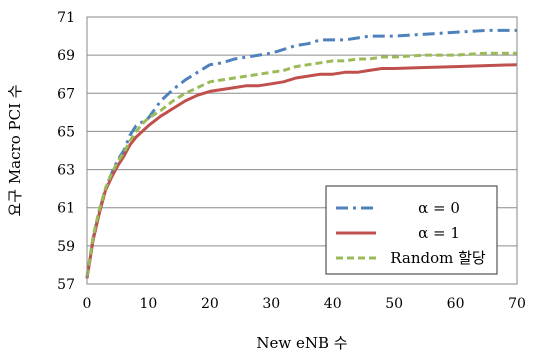  I want to click on x-tick-label: 20, so click(210, 304).